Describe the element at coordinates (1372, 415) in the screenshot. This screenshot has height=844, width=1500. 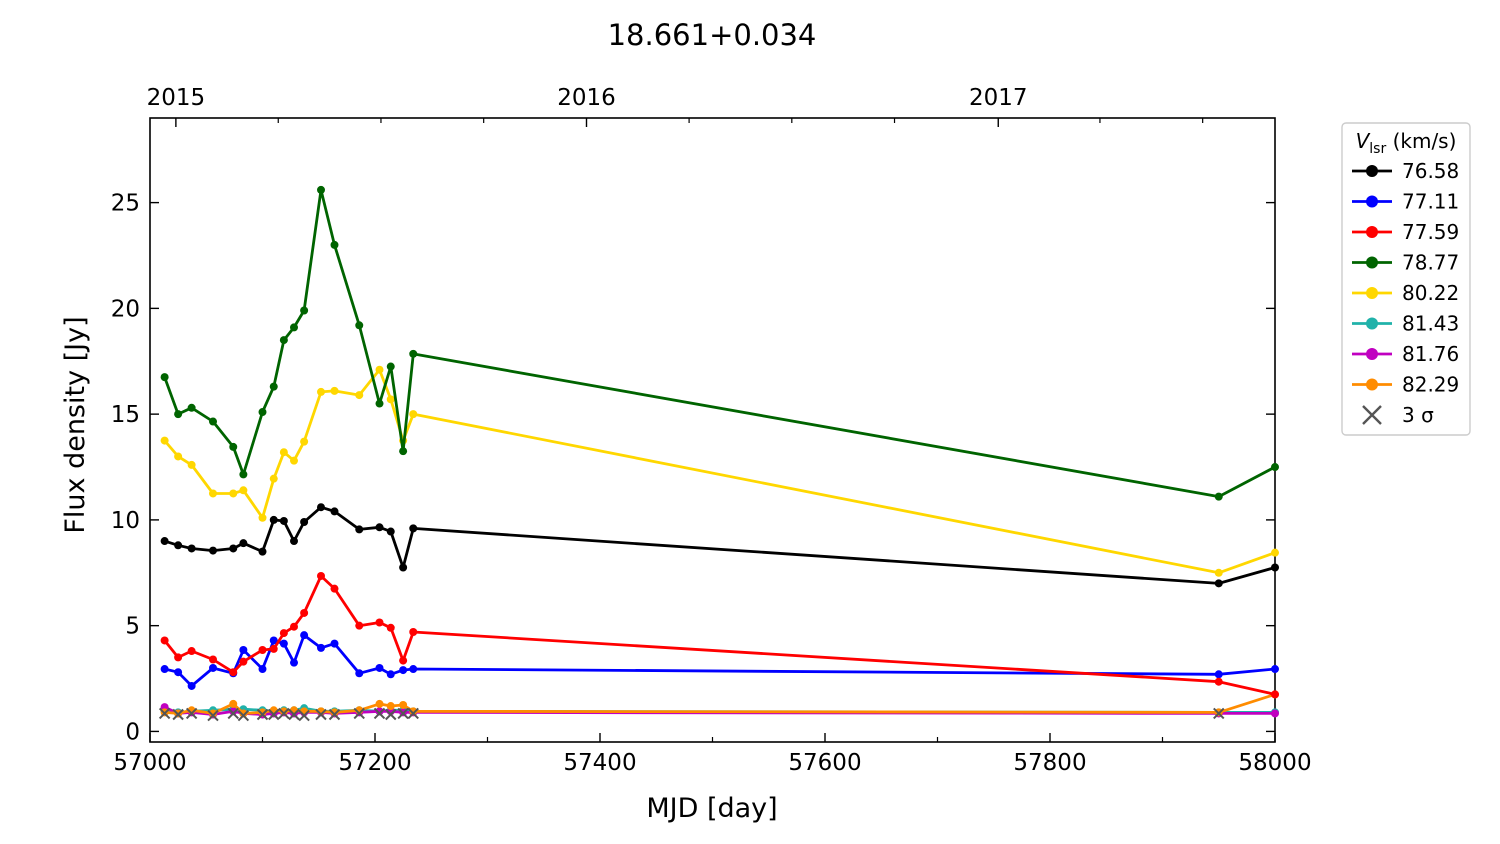
I see `legend-sigma-marker` at that location.